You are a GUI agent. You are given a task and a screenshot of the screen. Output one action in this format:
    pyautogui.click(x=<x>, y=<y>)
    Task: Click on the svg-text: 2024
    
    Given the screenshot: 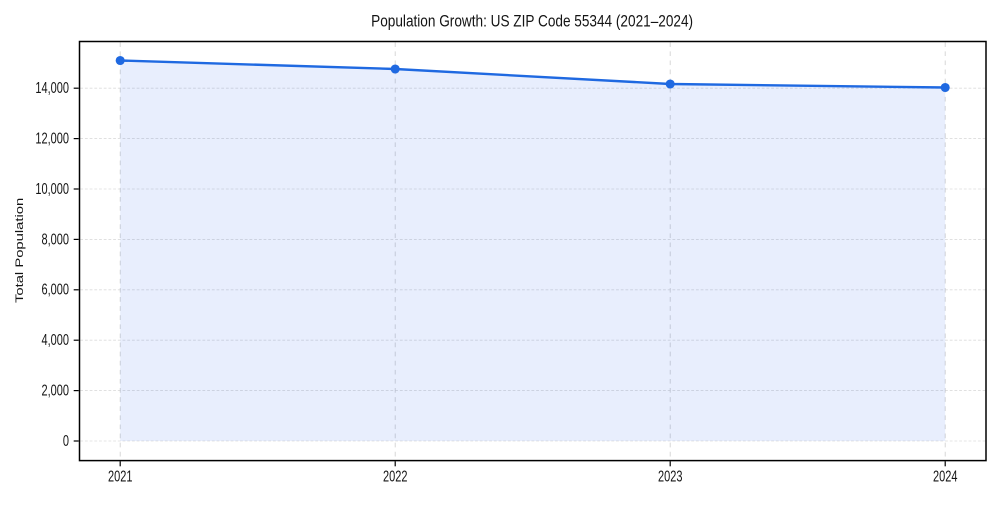 What is the action you would take?
    pyautogui.click(x=945, y=476)
    